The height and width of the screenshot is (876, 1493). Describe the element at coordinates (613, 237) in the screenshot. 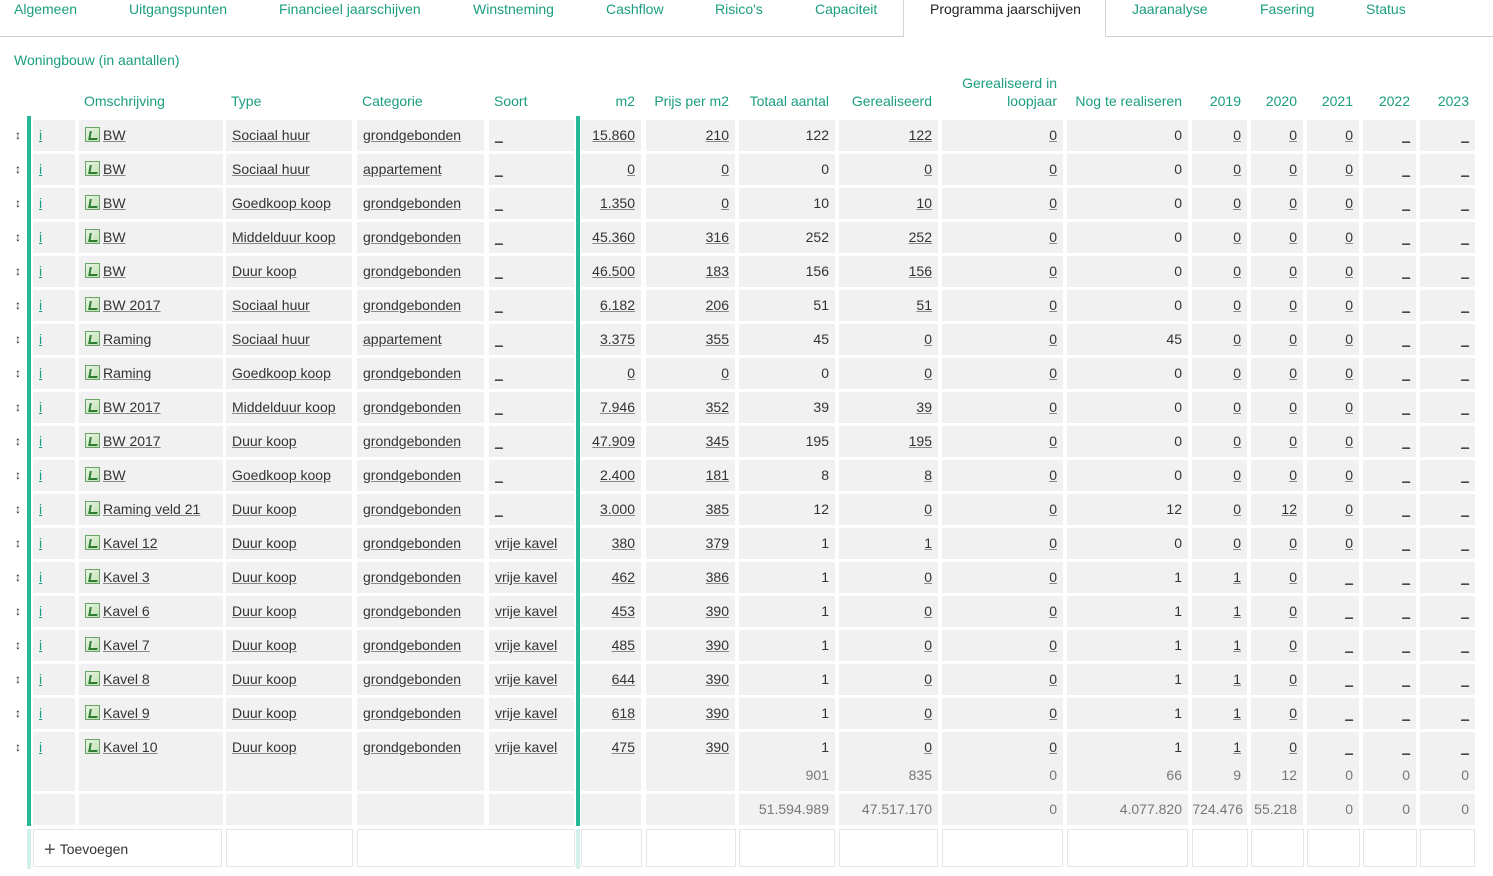

I see `m2-link: 45.360` at that location.